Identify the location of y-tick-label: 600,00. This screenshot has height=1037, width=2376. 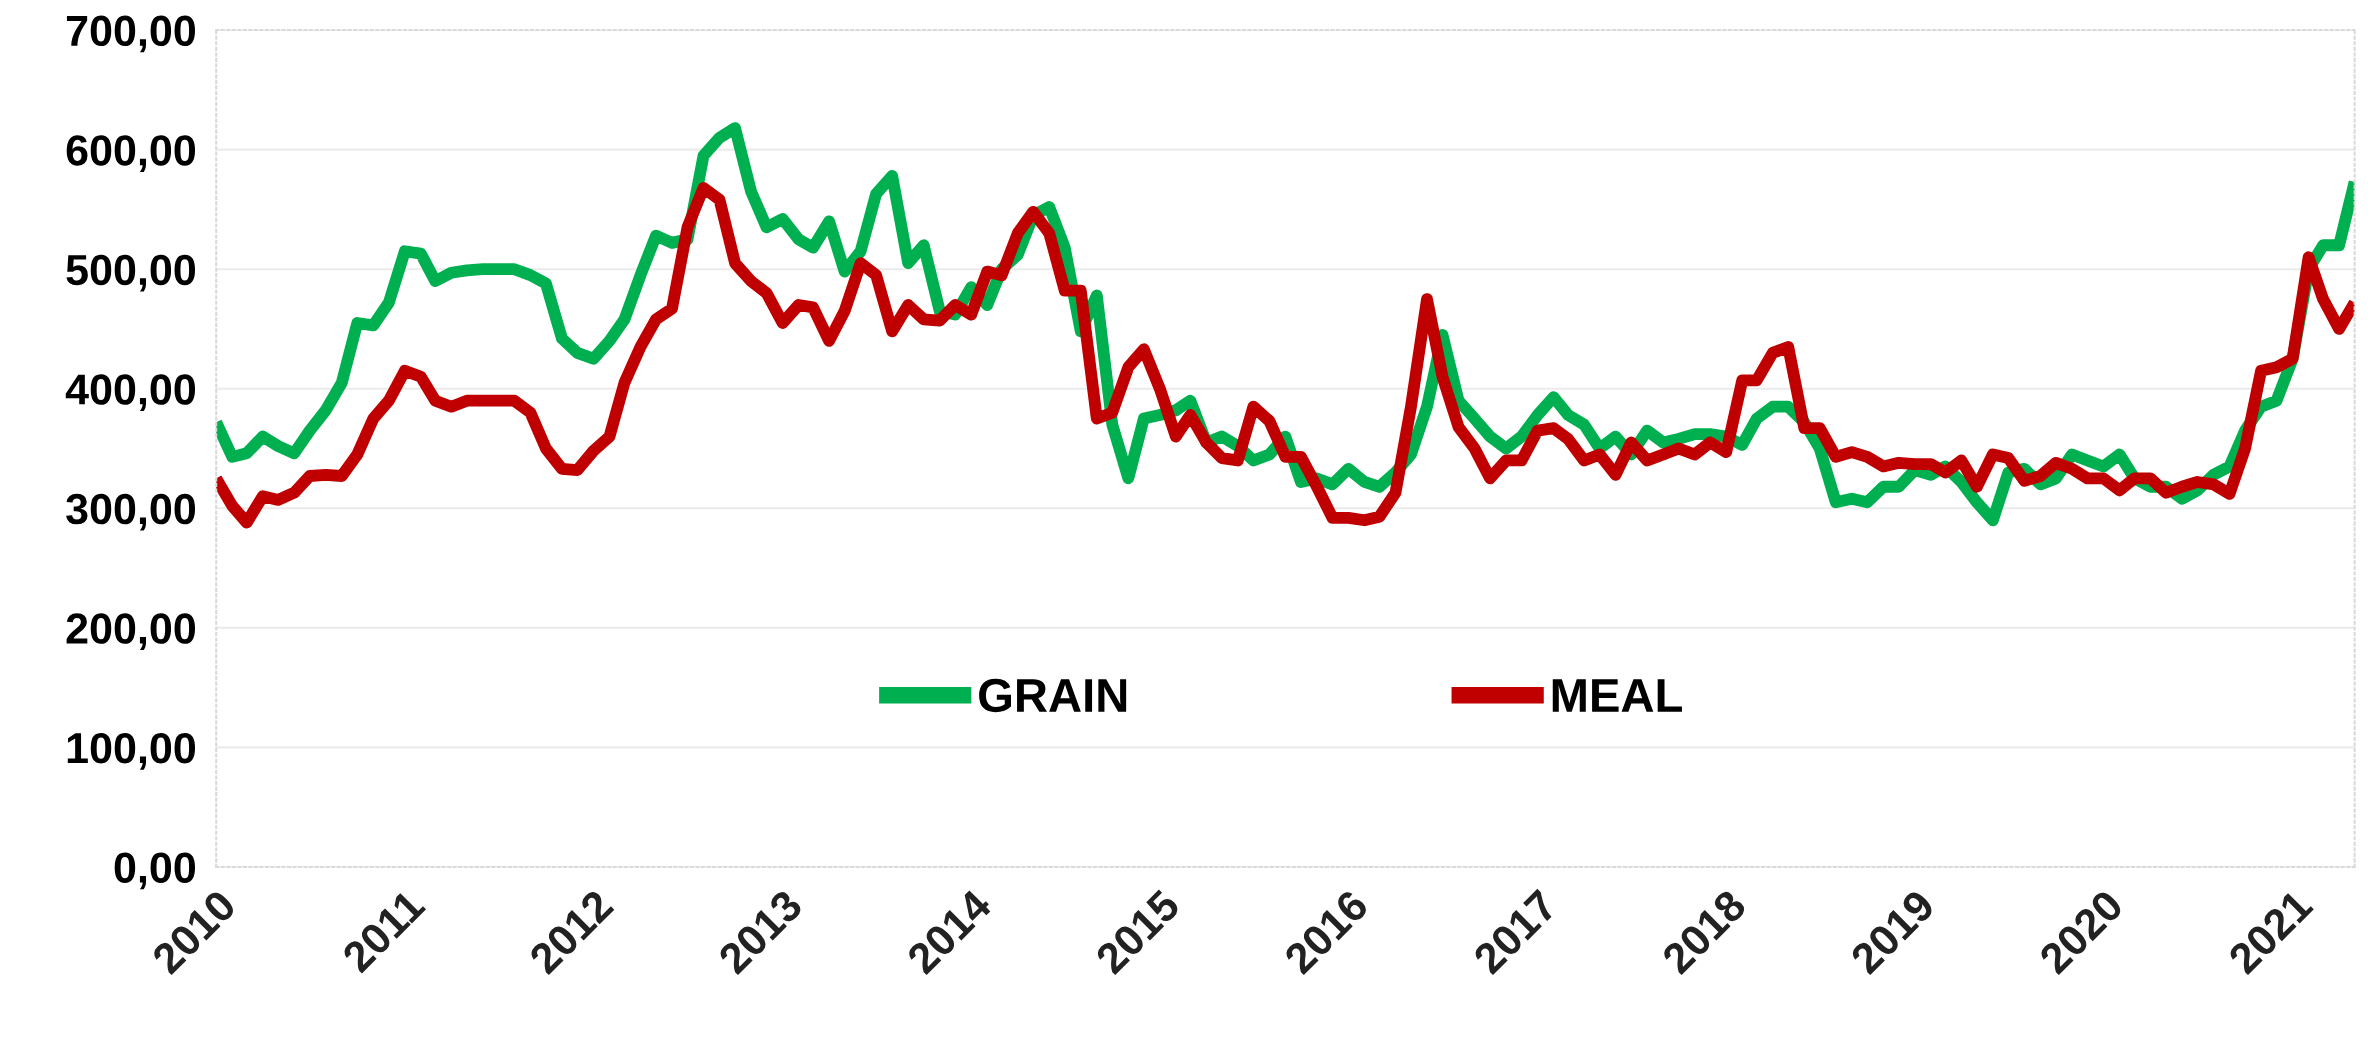
(131, 153).